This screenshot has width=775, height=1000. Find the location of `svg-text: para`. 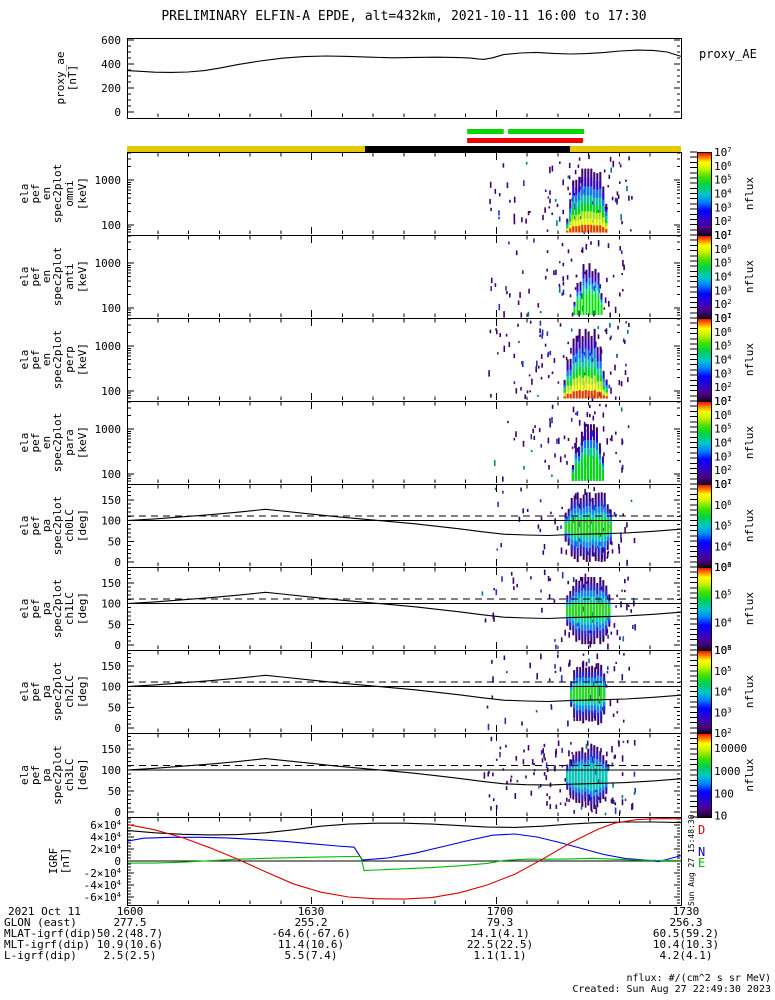

svg-text: para is located at coordinates (69, 442).